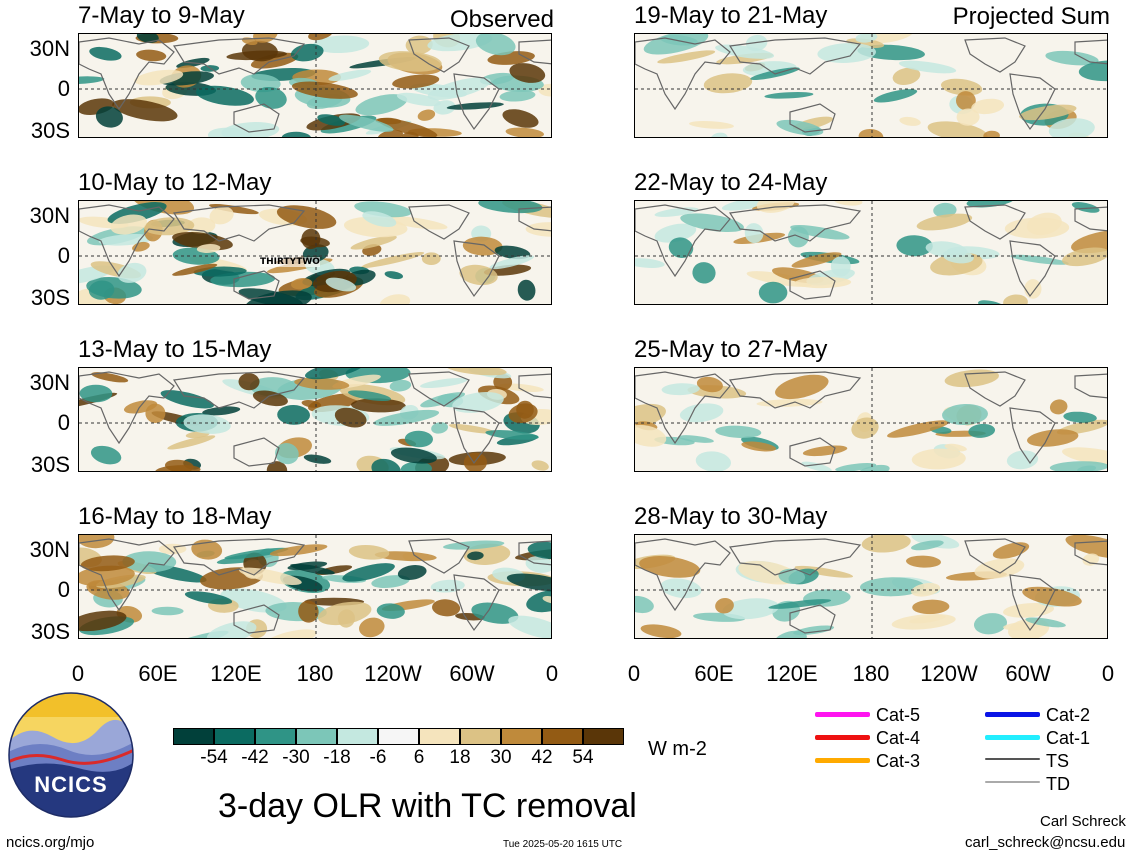 Image resolution: width=1135 pixels, height=856 pixels. Describe the element at coordinates (1045, 842) in the screenshot. I see `footer-email: carl_schreck@ncsu.edu` at that location.